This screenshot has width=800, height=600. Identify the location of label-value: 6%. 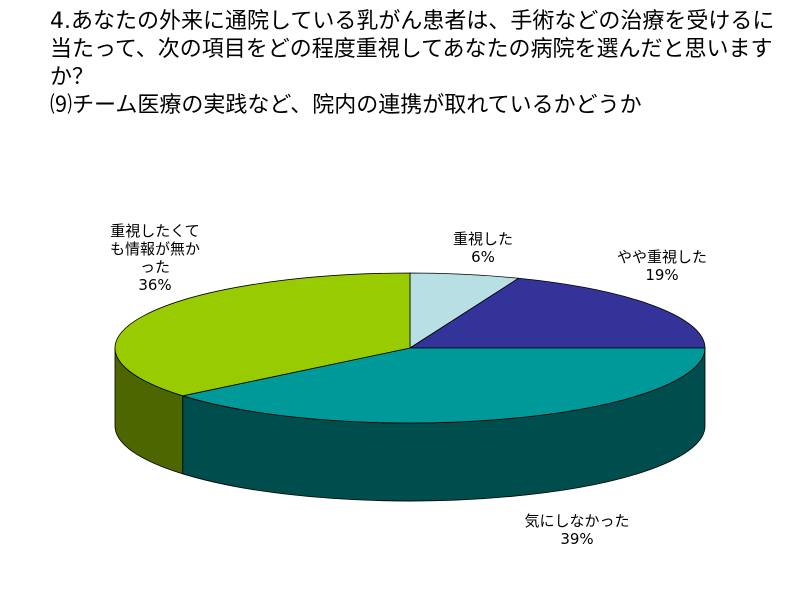
(483, 257).